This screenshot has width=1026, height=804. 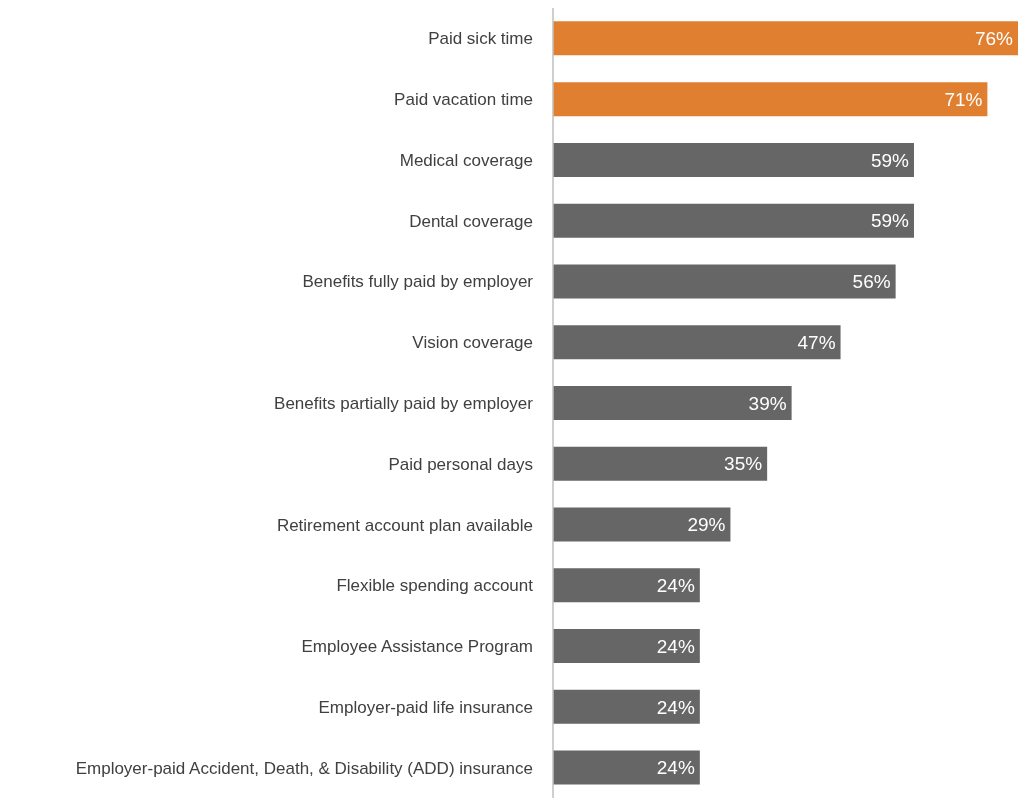 I want to click on data-label: 71%, so click(x=963, y=99).